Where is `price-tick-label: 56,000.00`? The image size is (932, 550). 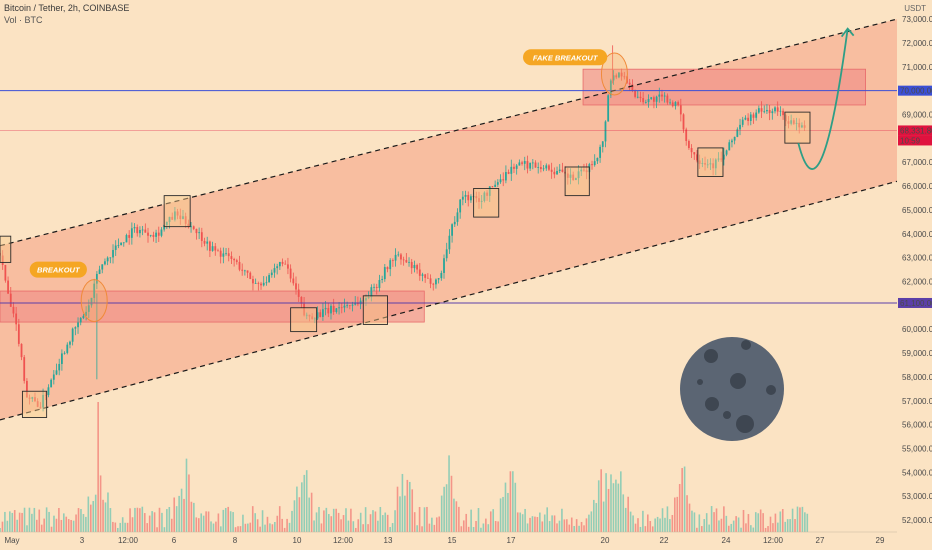
price-tick-label: 56,000.00 is located at coordinates (917, 425).